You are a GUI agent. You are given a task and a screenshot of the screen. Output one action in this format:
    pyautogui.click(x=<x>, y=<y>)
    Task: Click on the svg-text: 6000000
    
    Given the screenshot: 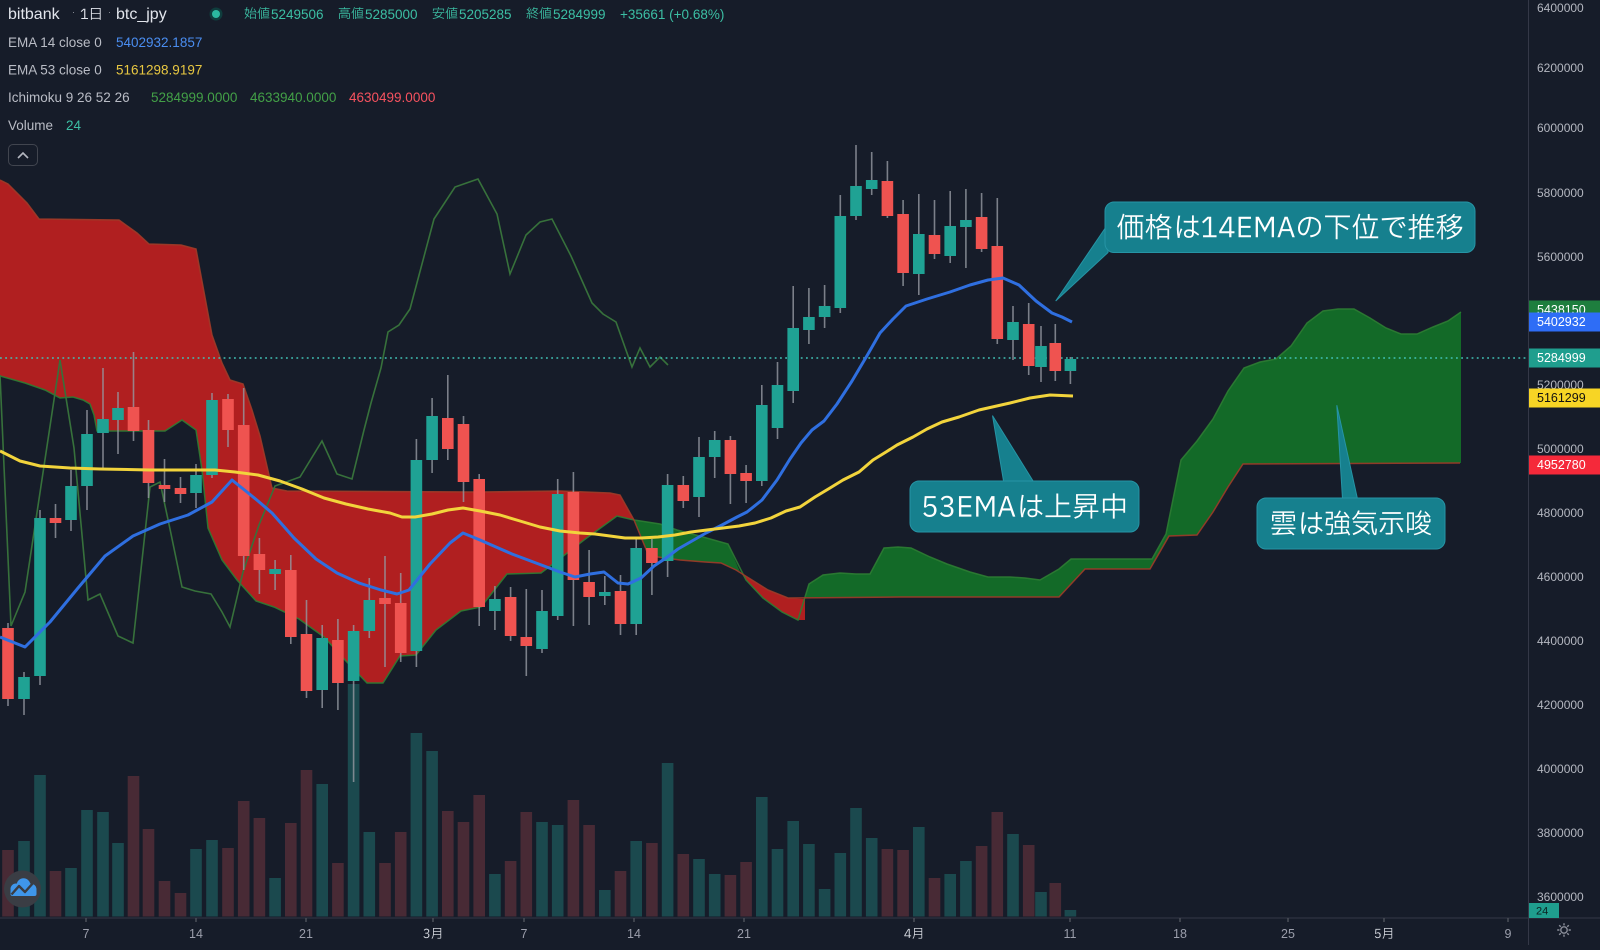 What is the action you would take?
    pyautogui.click(x=1560, y=128)
    